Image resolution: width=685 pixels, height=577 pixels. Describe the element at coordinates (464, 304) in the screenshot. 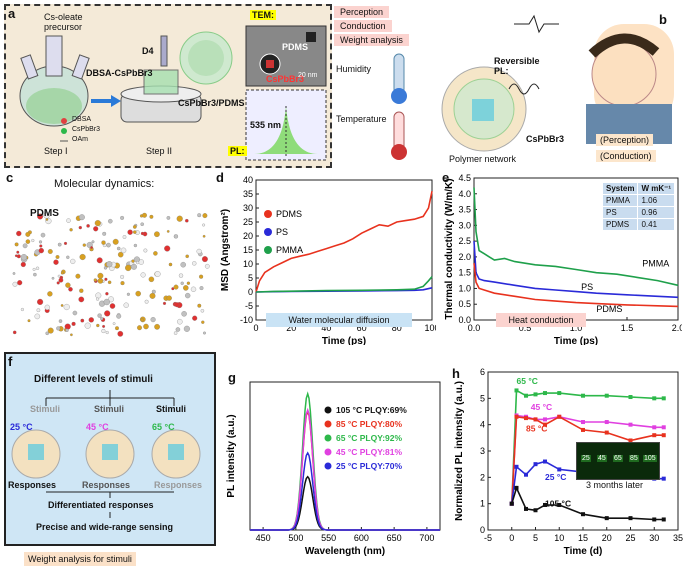

I see `y-tick-label: 0.5` at that location.